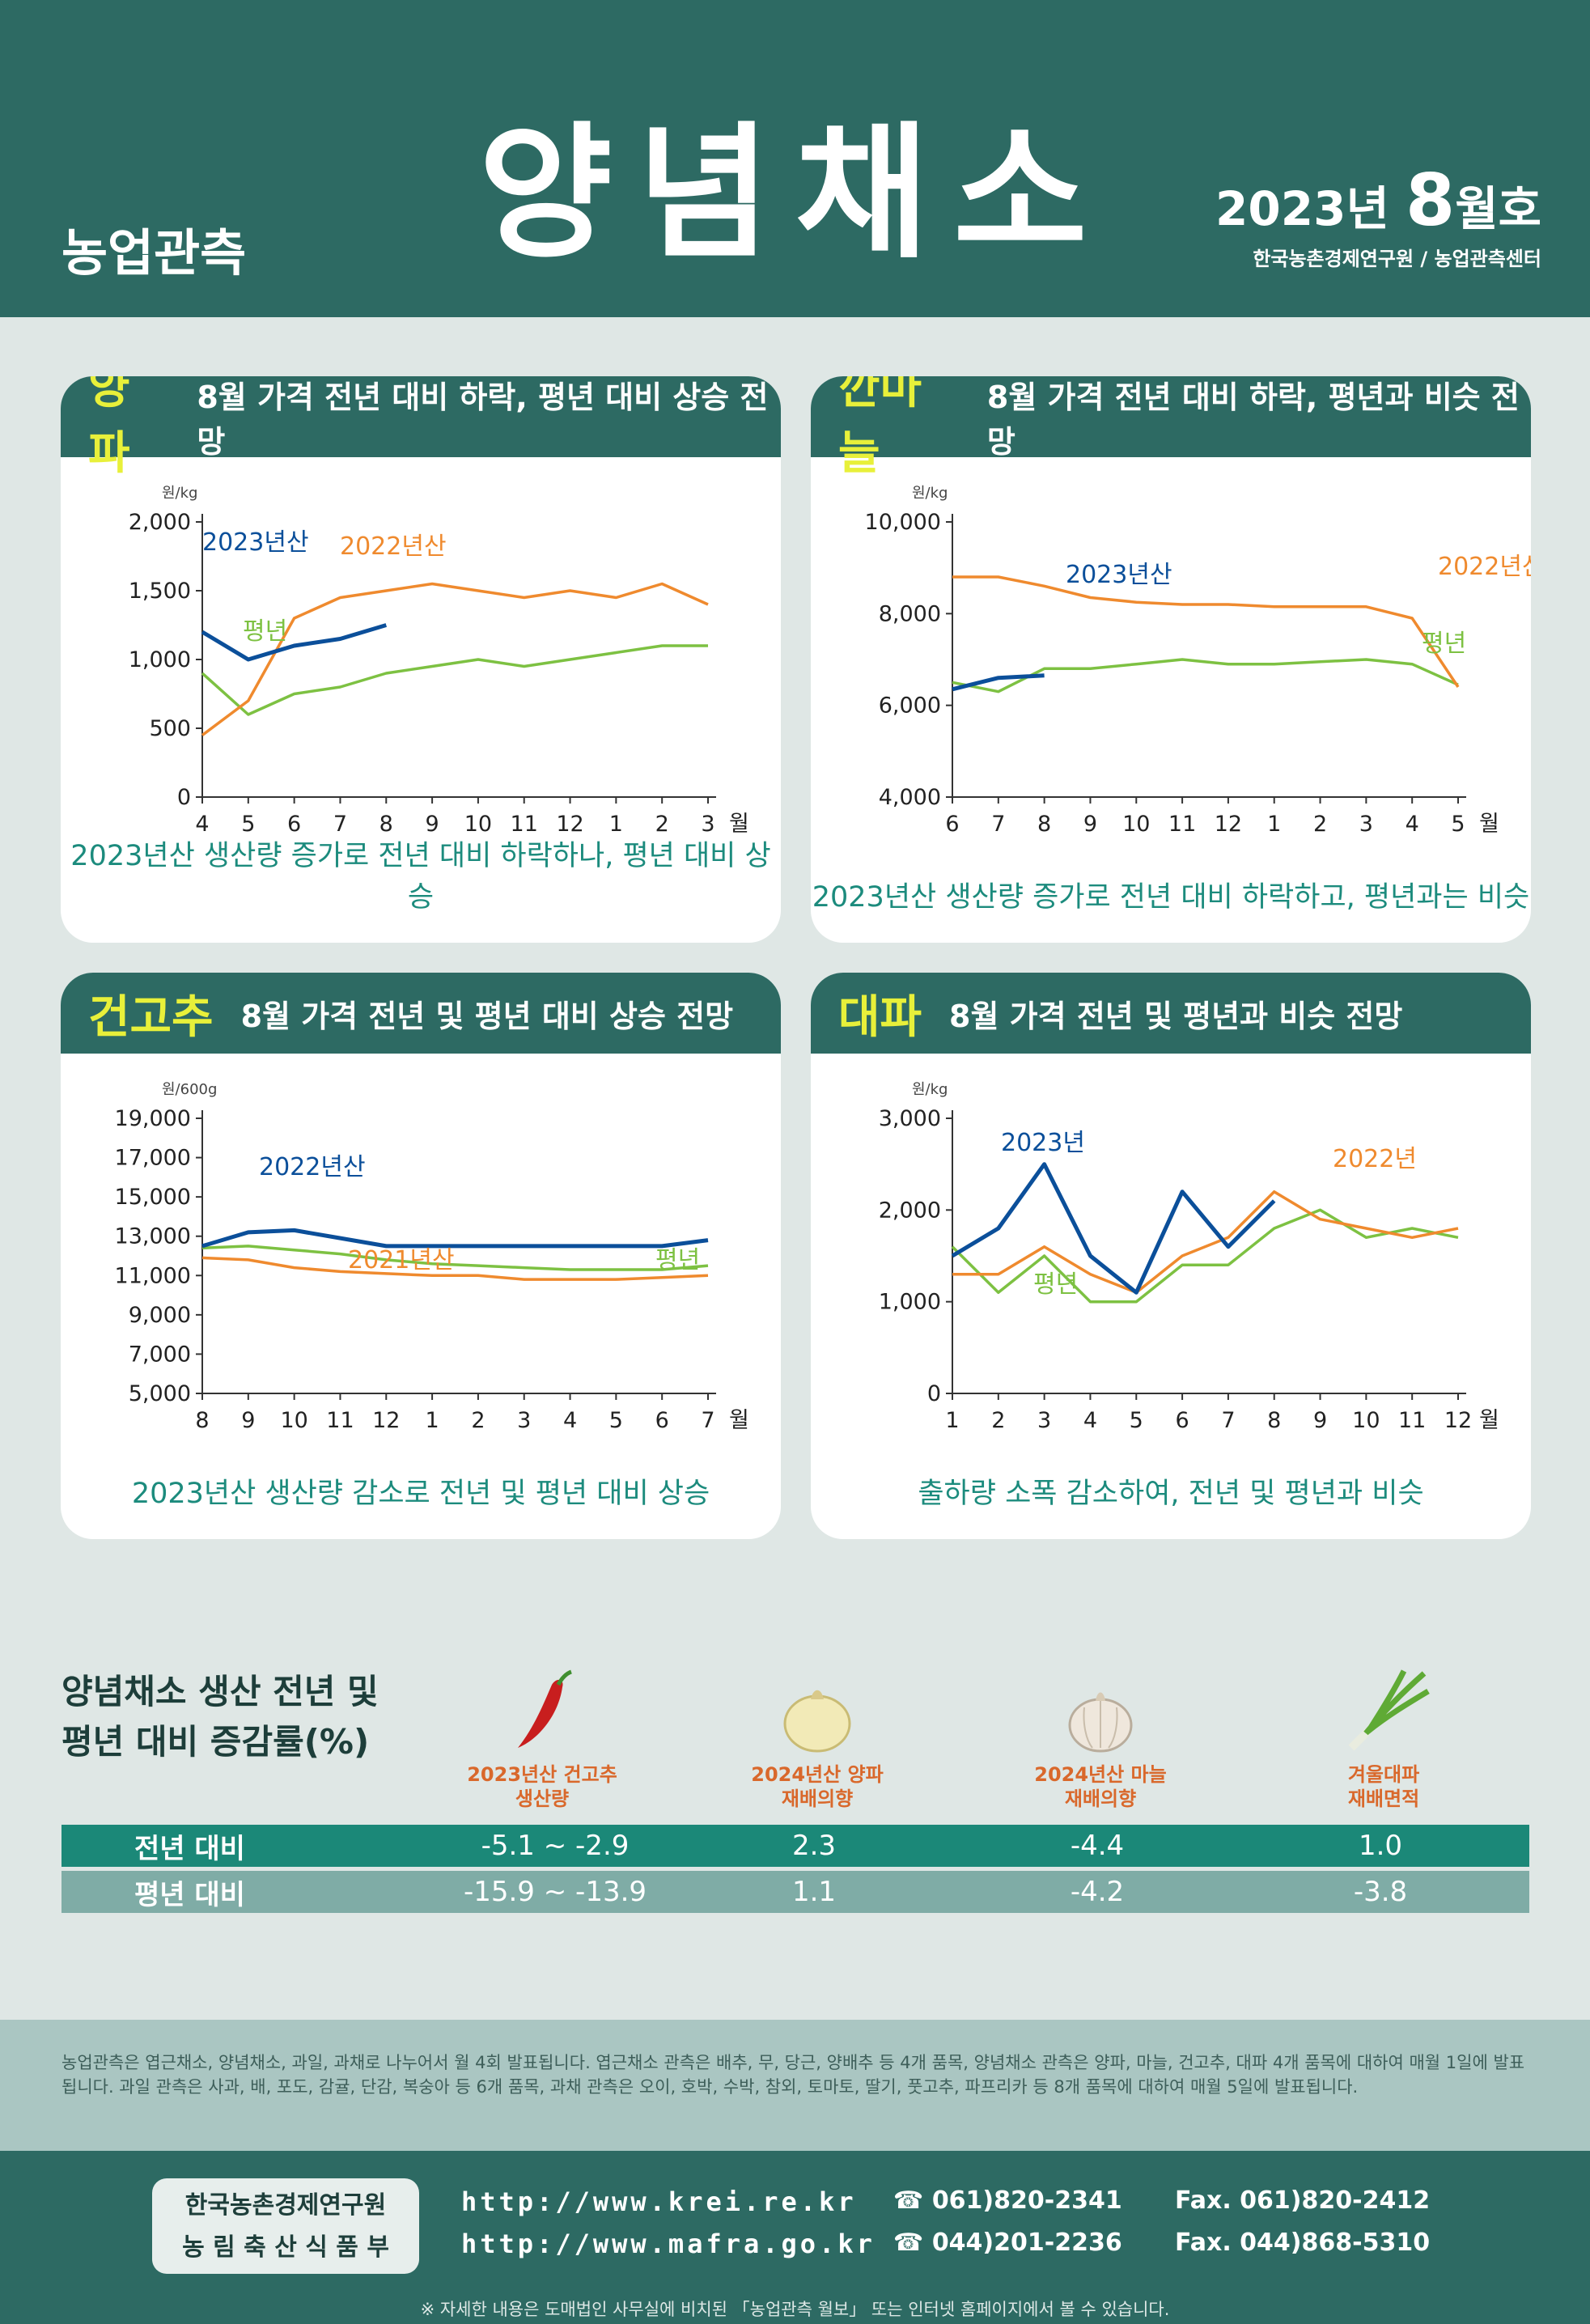  What do you see at coordinates (1381, 1846) in the screenshot?
I see `stats-cell: 1.0` at bounding box center [1381, 1846].